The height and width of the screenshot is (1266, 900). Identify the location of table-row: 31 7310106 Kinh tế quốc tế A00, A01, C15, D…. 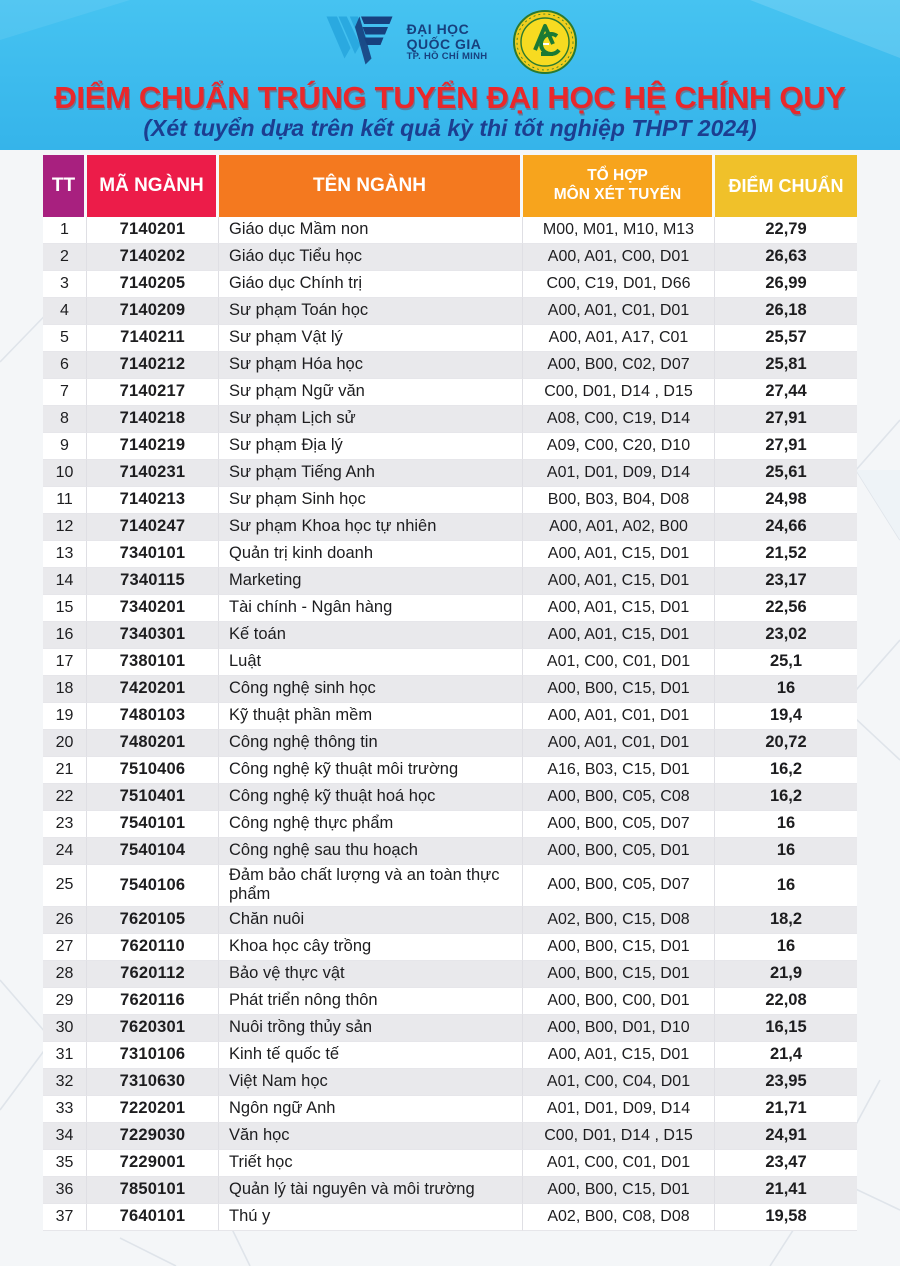
(450, 1055).